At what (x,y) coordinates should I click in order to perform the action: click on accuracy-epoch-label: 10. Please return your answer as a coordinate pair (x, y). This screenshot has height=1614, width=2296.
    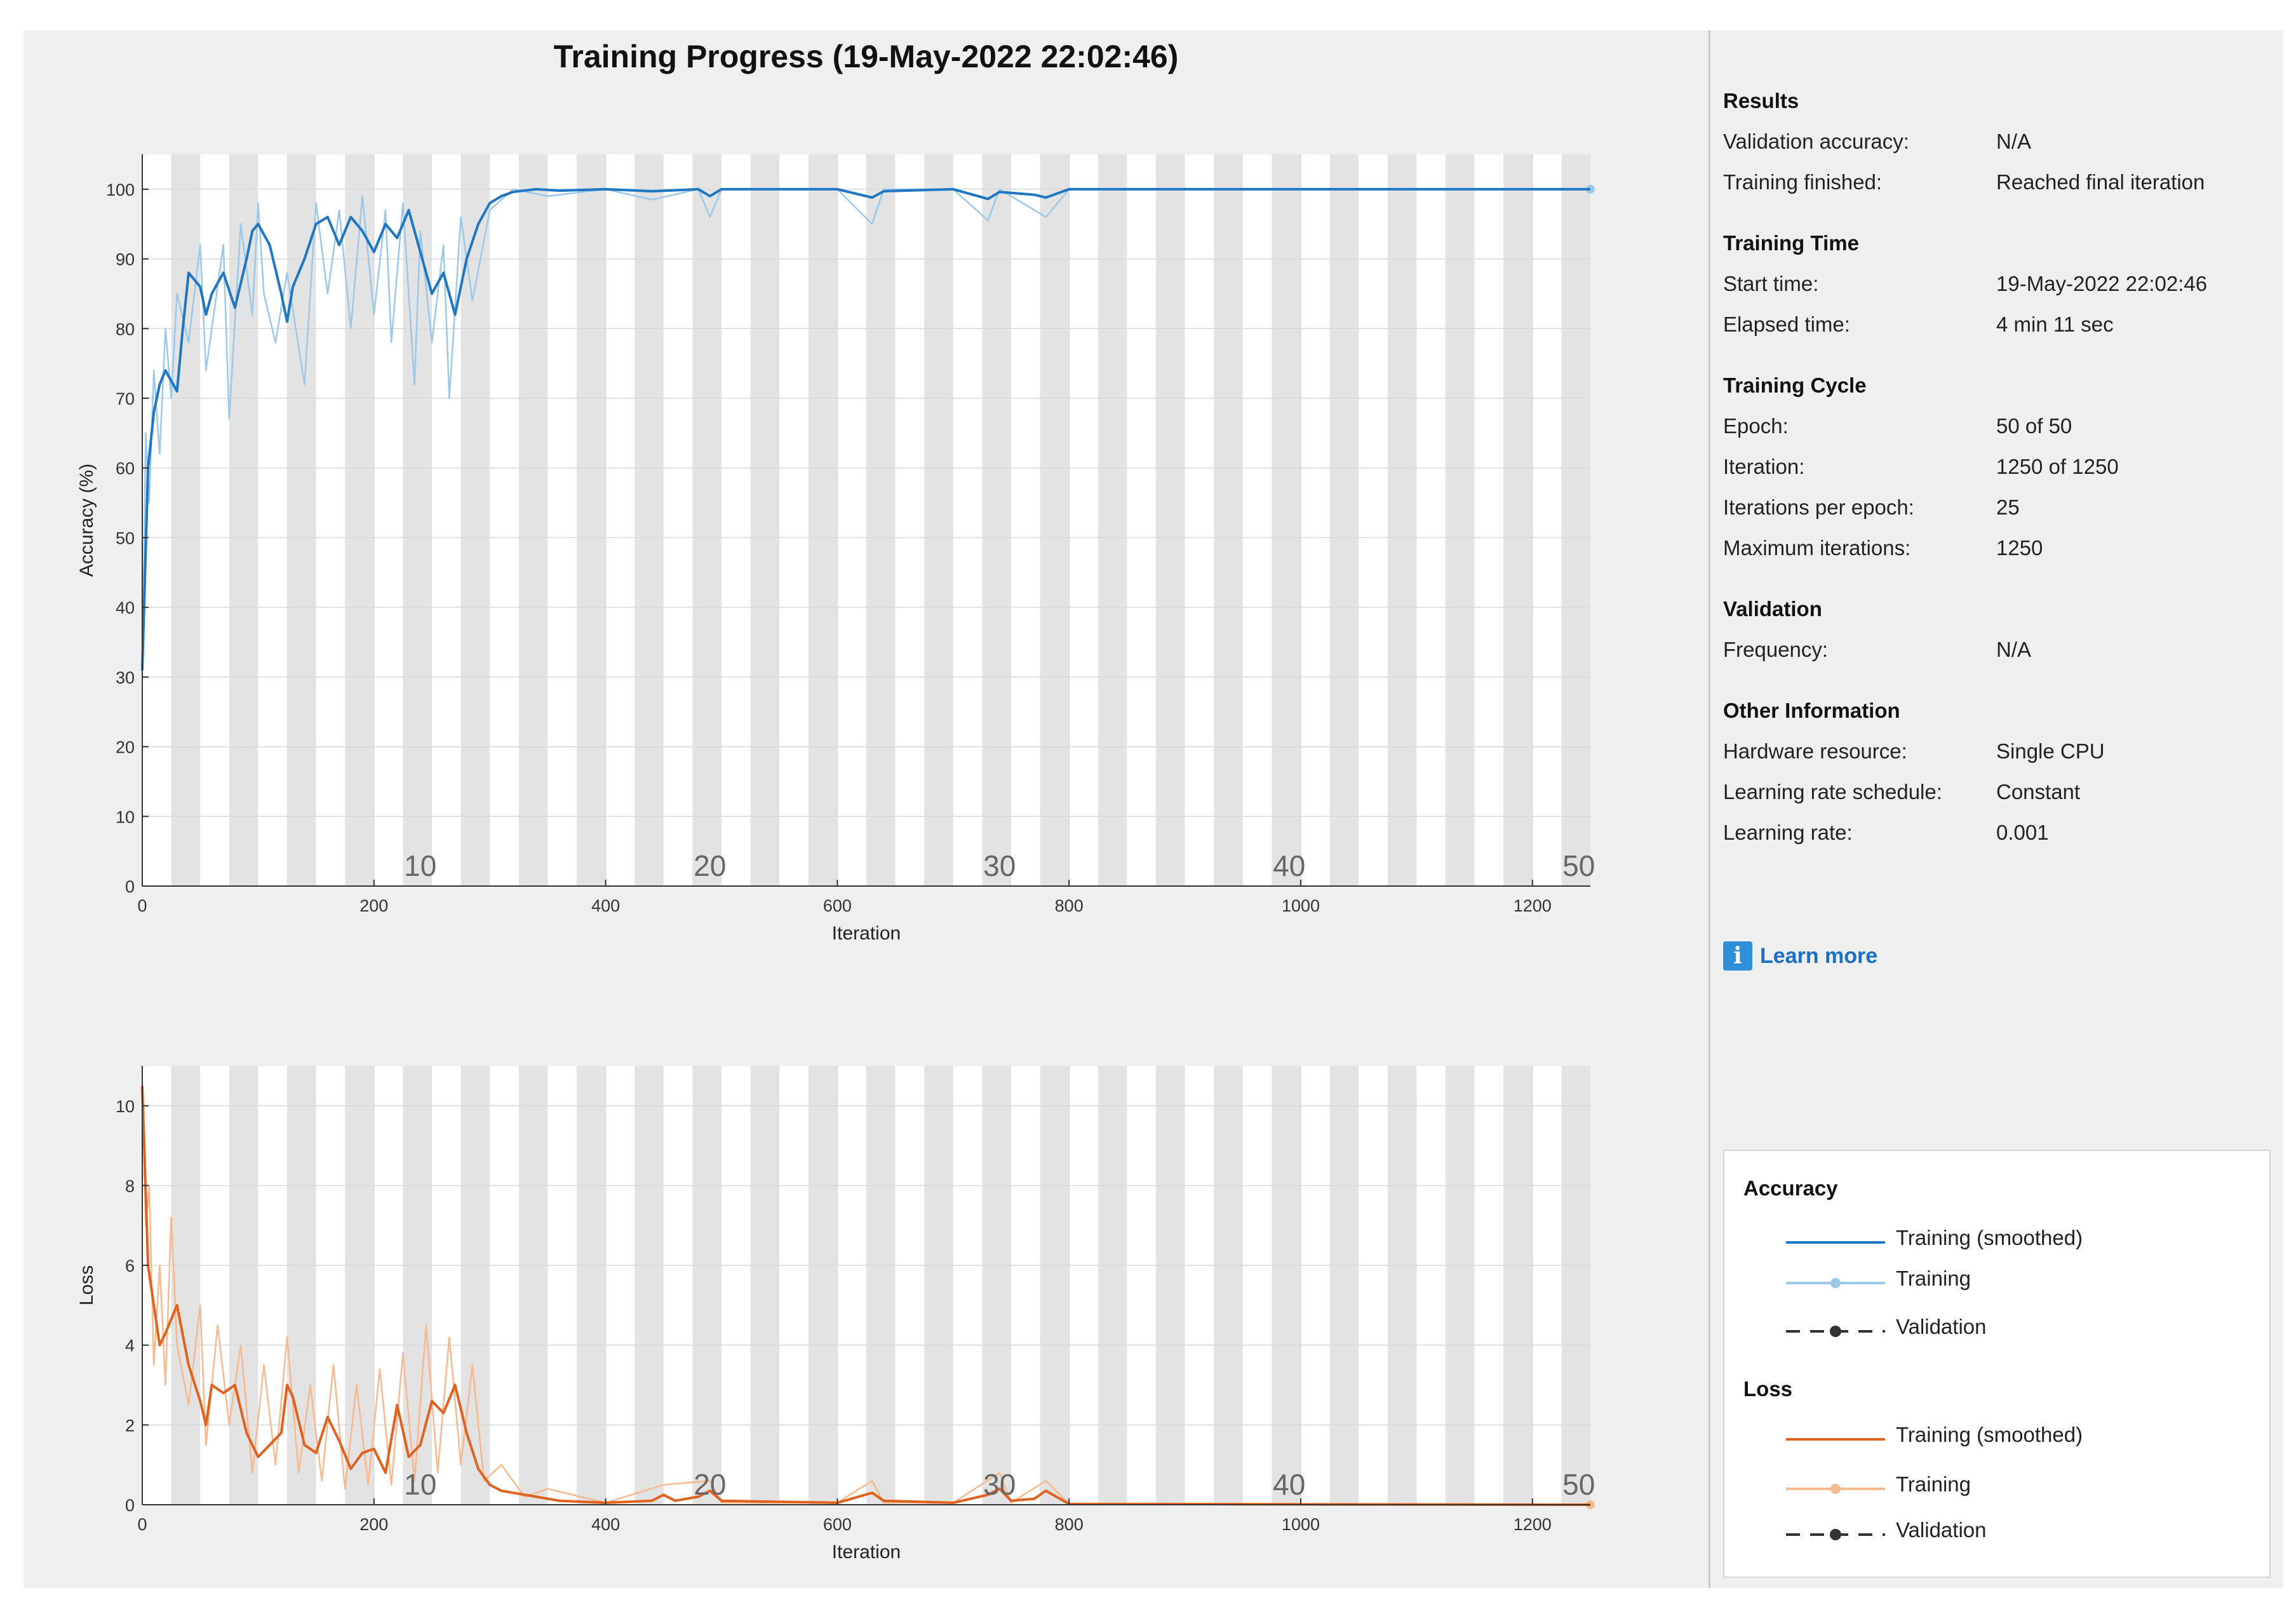
    Looking at the image, I should click on (420, 865).